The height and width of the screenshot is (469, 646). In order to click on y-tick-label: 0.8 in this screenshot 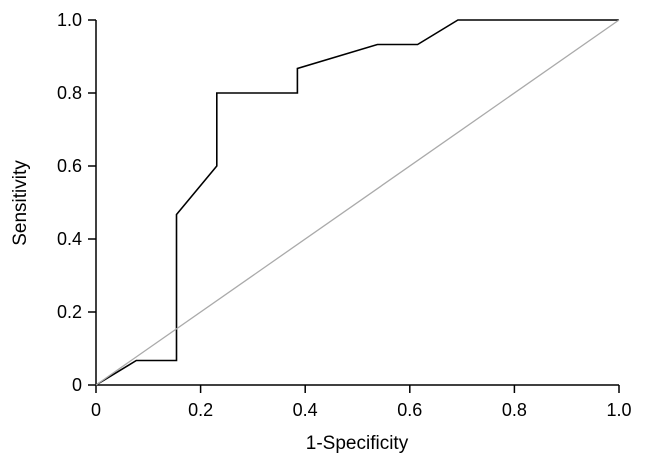, I will do `click(69, 93)`.